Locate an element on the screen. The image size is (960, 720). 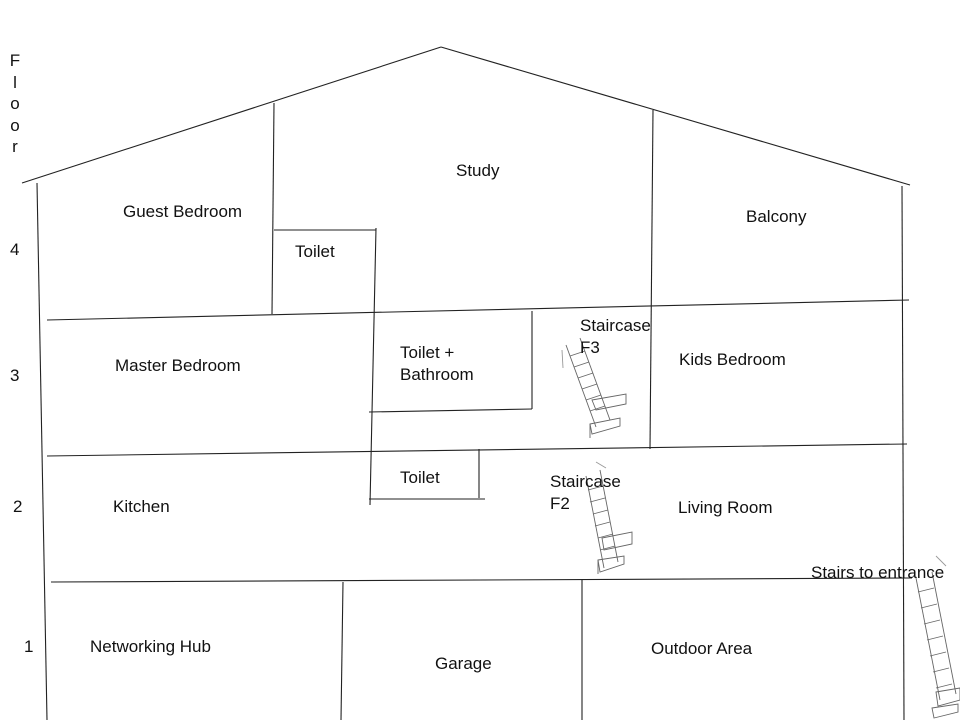
room-label-guest-bedroom: Guest Bedroom is located at coordinates (183, 211).